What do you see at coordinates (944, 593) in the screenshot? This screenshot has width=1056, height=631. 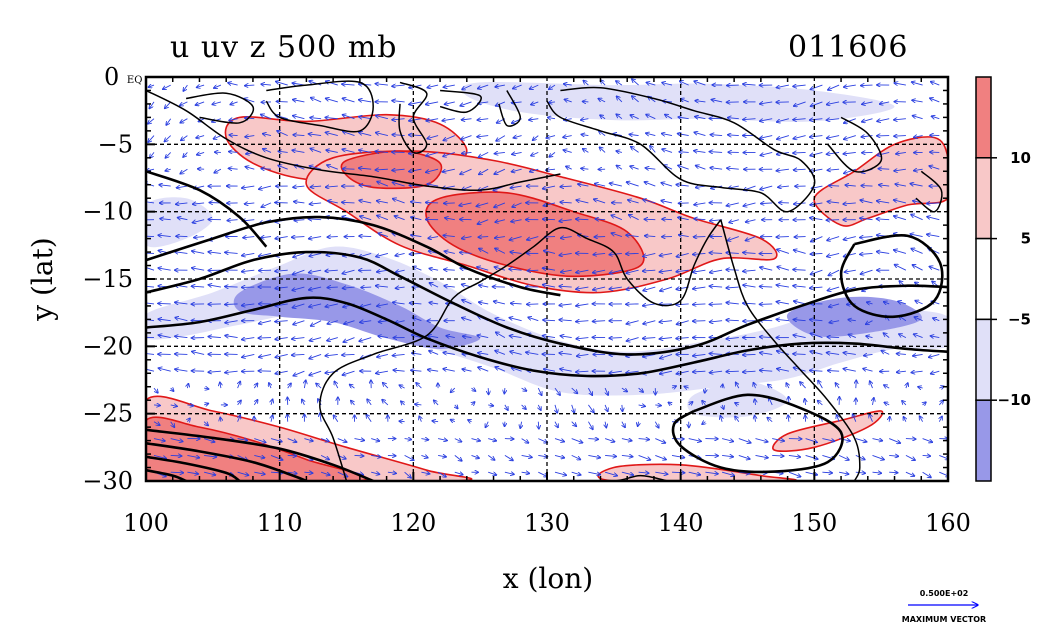 I see `vector-legend-magnitude: 0.500E+02` at bounding box center [944, 593].